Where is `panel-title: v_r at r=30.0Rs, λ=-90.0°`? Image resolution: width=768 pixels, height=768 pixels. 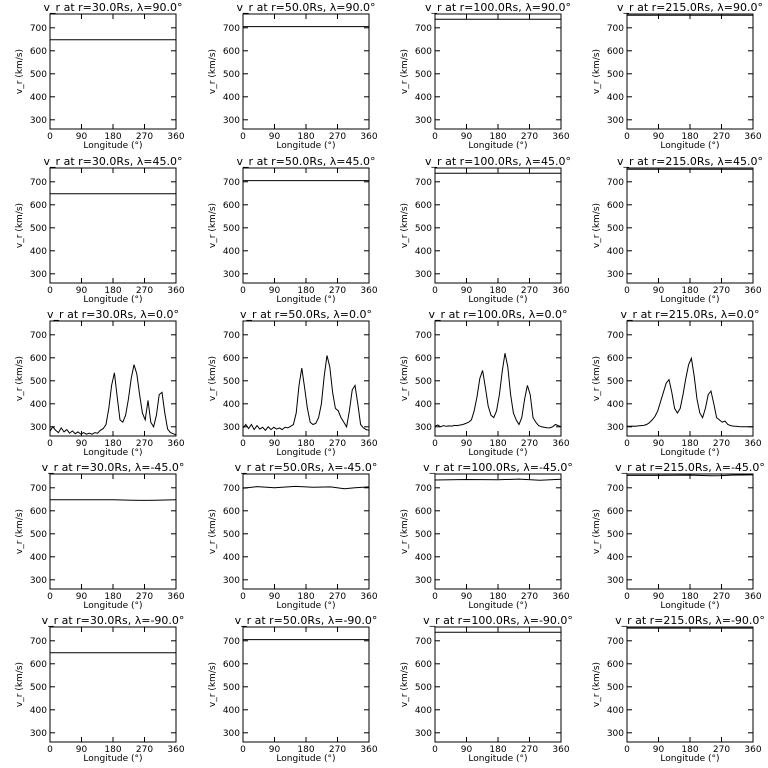
panel-title: v_r at r=30.0Rs, λ=-90.0° is located at coordinates (113, 620).